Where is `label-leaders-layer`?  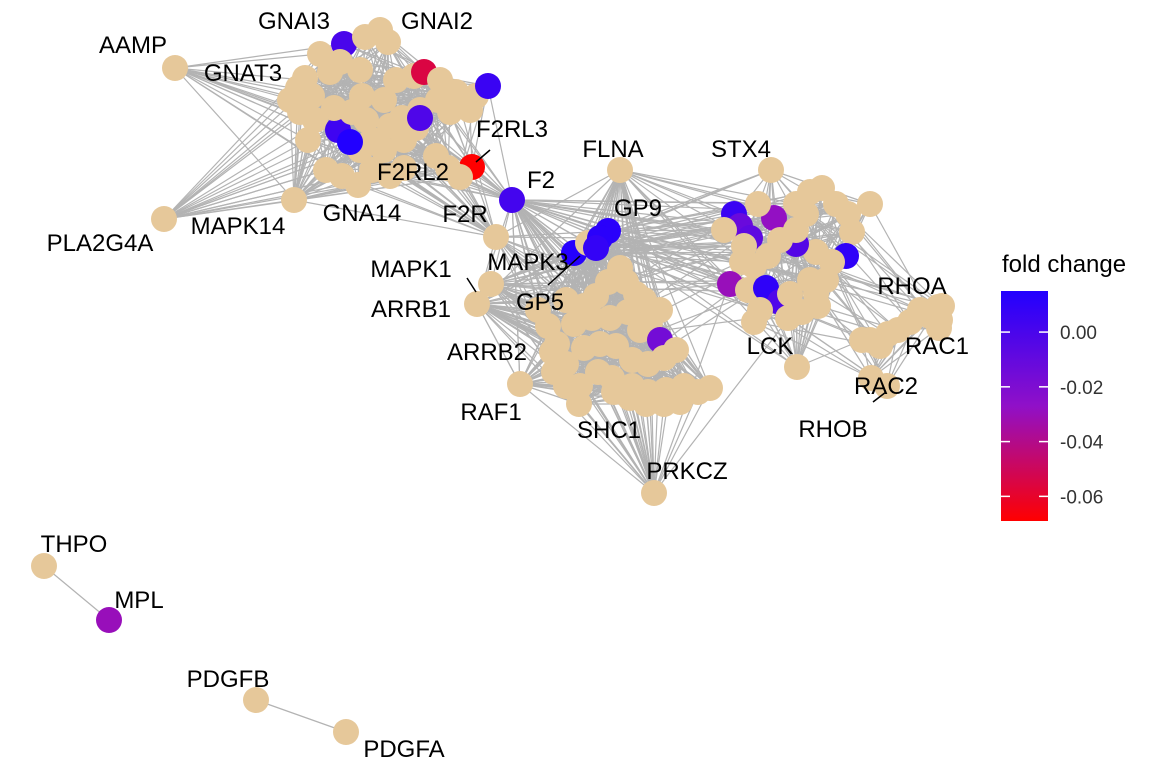 label-leaders-layer is located at coordinates (676, 276).